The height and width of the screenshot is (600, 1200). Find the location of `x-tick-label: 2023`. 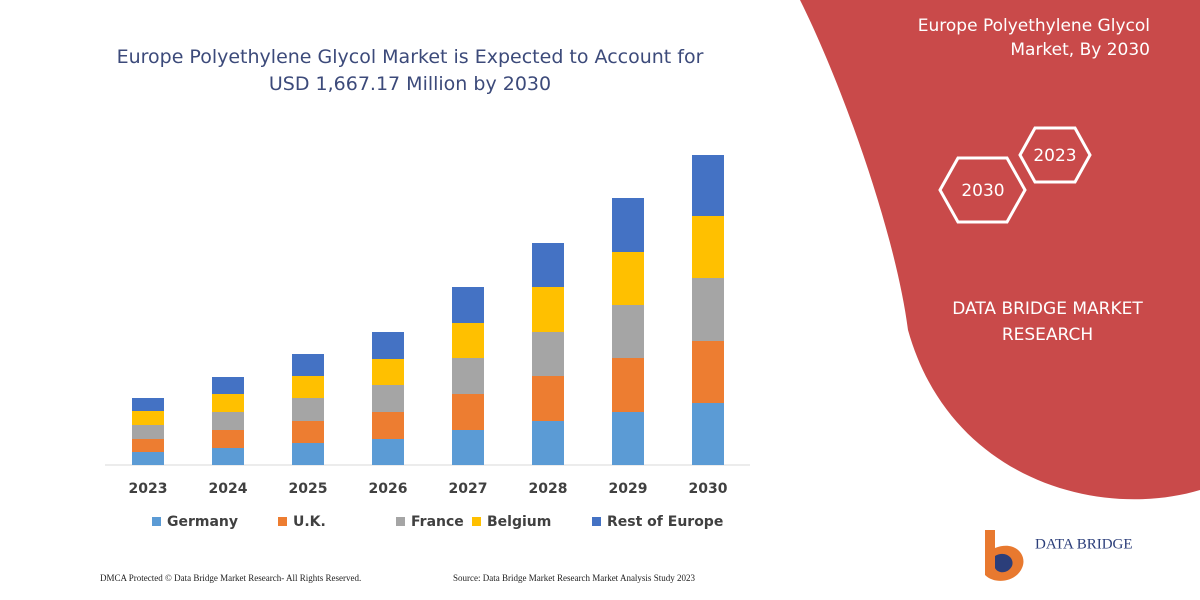

x-tick-label: 2023 is located at coordinates (148, 489).